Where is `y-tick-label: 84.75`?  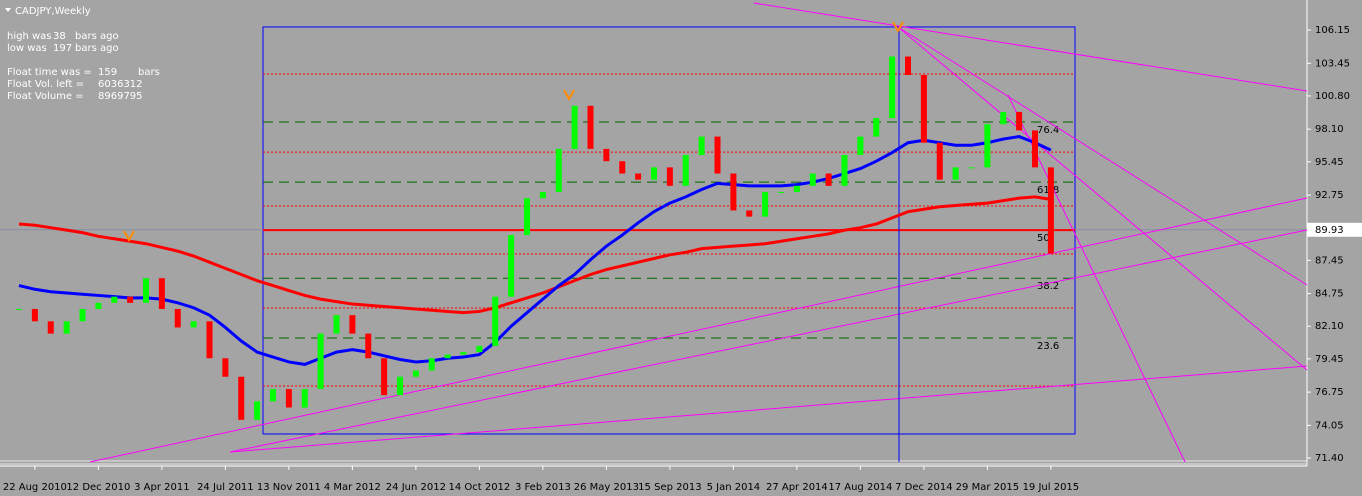
y-tick-label: 84.75 is located at coordinates (1329, 294).